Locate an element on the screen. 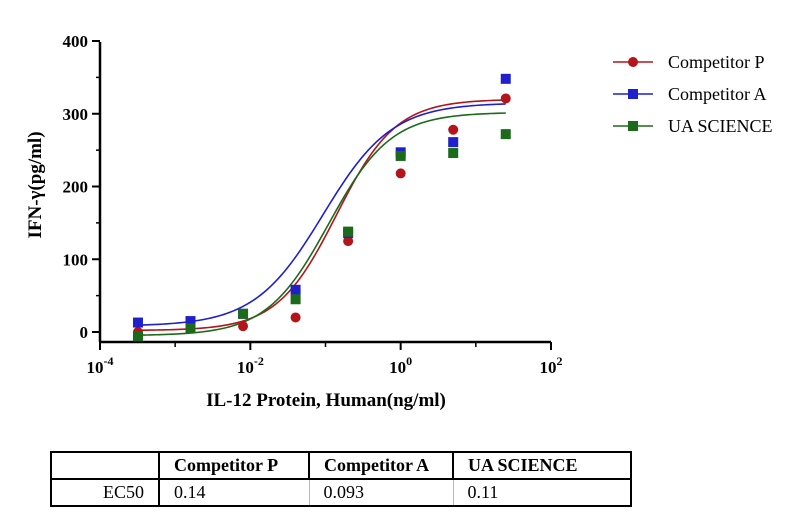 The image size is (810, 520). legend-item-ua-science: UA SCIENCE is located at coordinates (693, 126).